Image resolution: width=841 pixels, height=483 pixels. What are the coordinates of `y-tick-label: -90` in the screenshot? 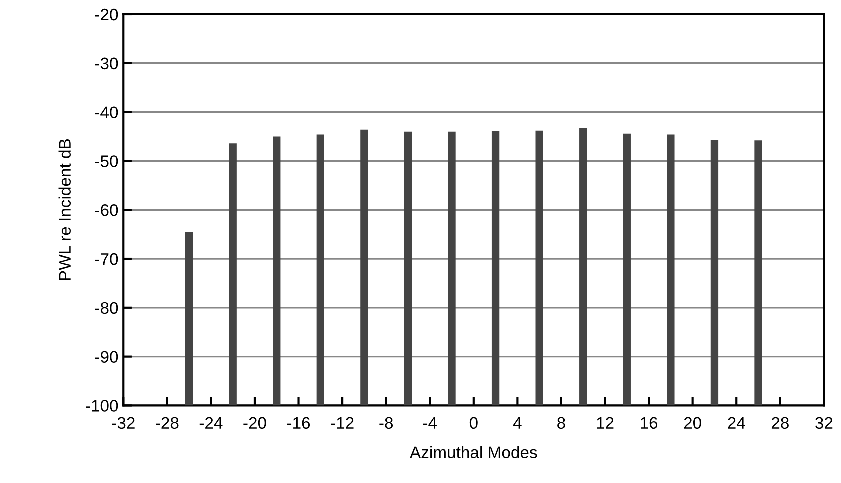 It's located at (106, 357).